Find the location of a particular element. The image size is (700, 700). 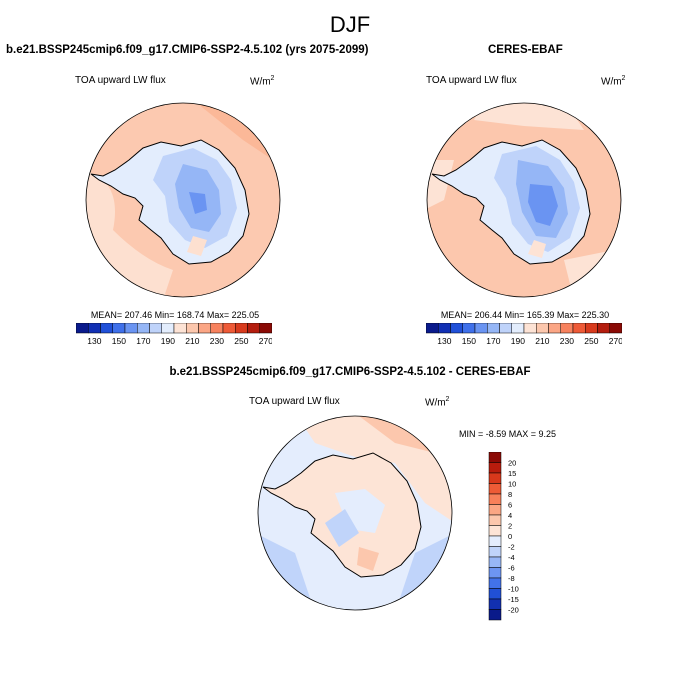

obs-panel-title: CERES-EBAF is located at coordinates (525, 50).